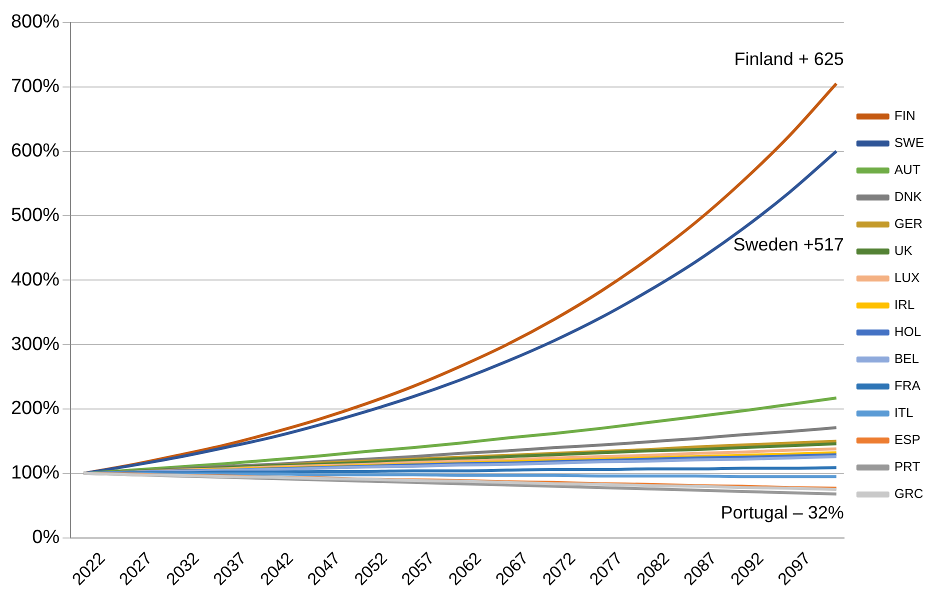 This screenshot has height=603, width=948. What do you see at coordinates (909, 494) in the screenshot?
I see `legend-label: GRC` at bounding box center [909, 494].